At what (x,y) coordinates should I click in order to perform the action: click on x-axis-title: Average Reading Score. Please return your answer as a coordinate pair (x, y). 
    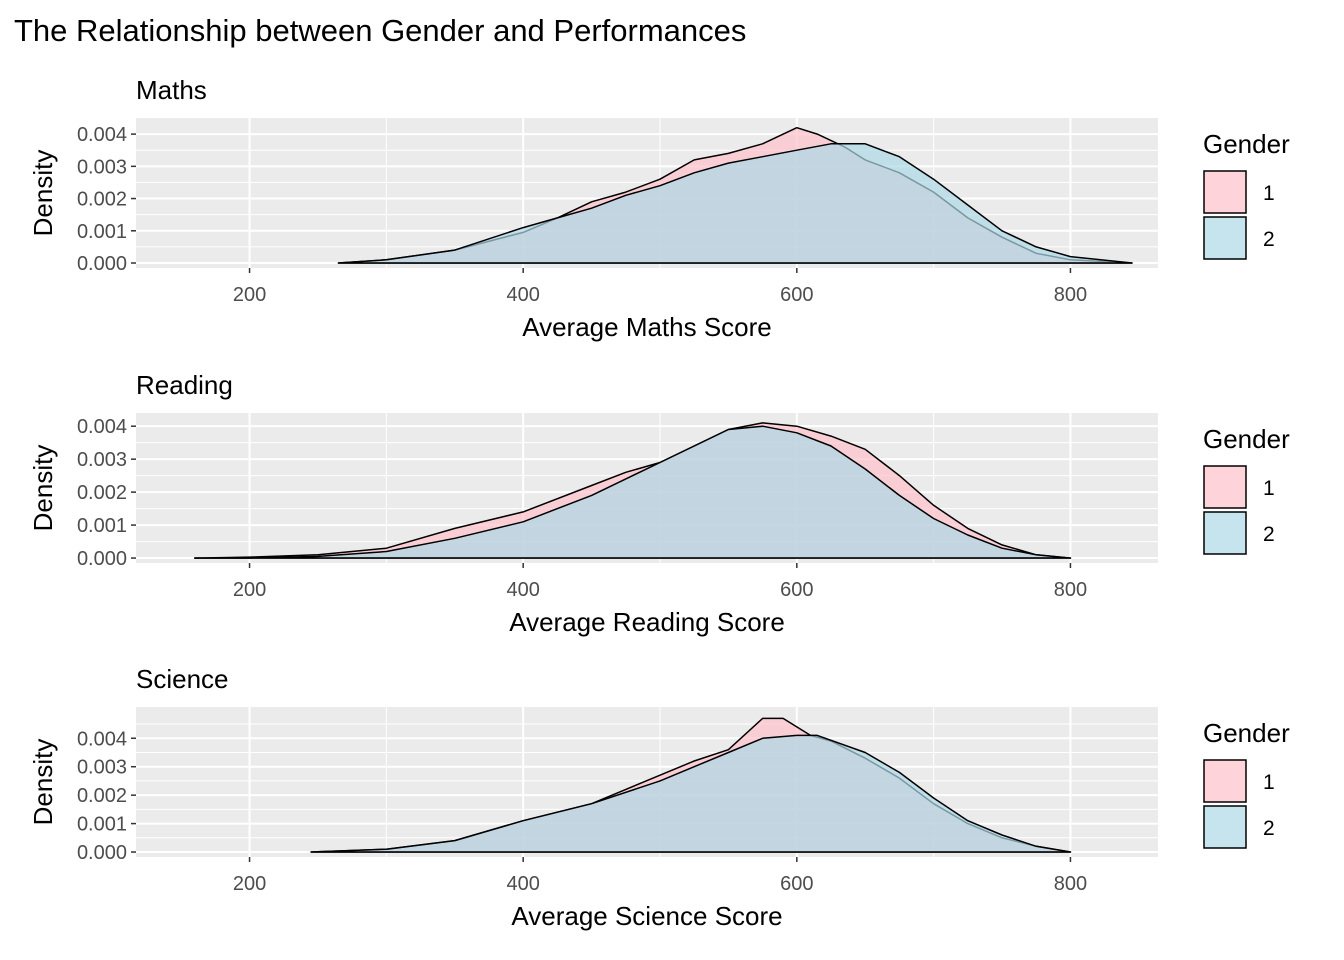
    Looking at the image, I should click on (647, 622).